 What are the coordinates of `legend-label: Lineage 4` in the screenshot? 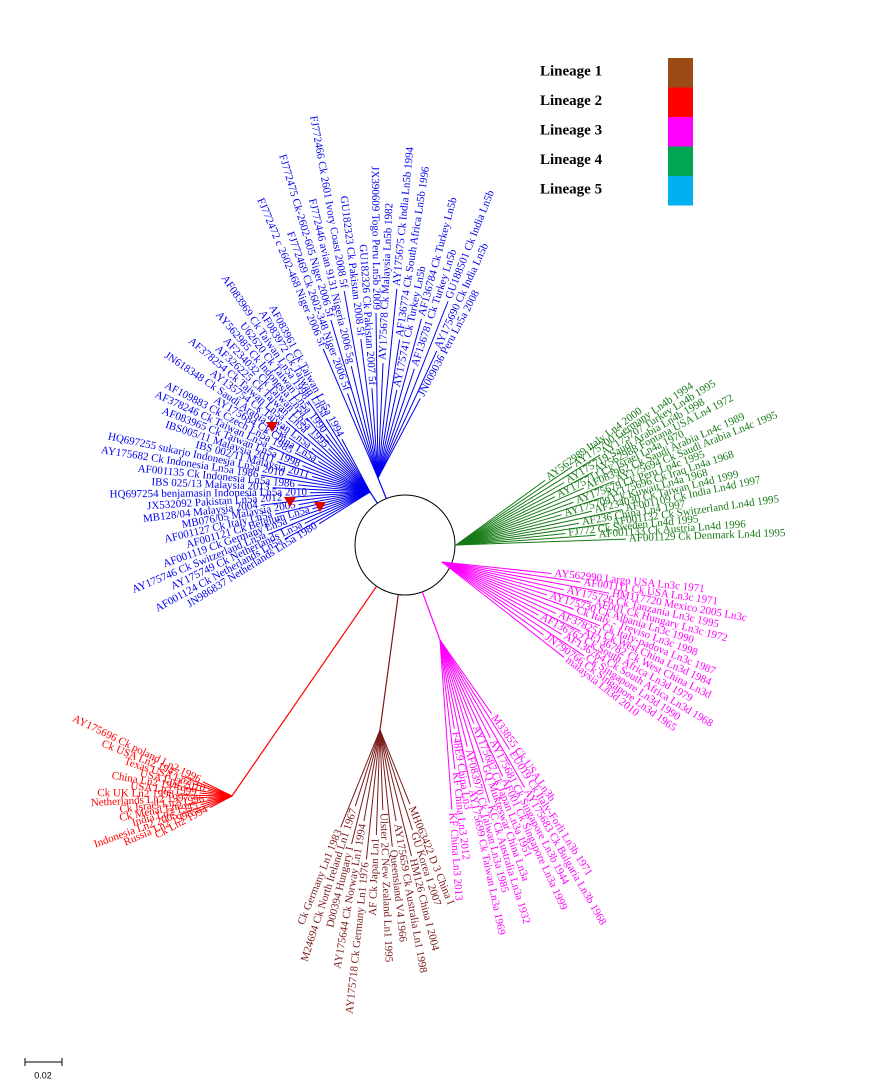 It's located at (571, 160).